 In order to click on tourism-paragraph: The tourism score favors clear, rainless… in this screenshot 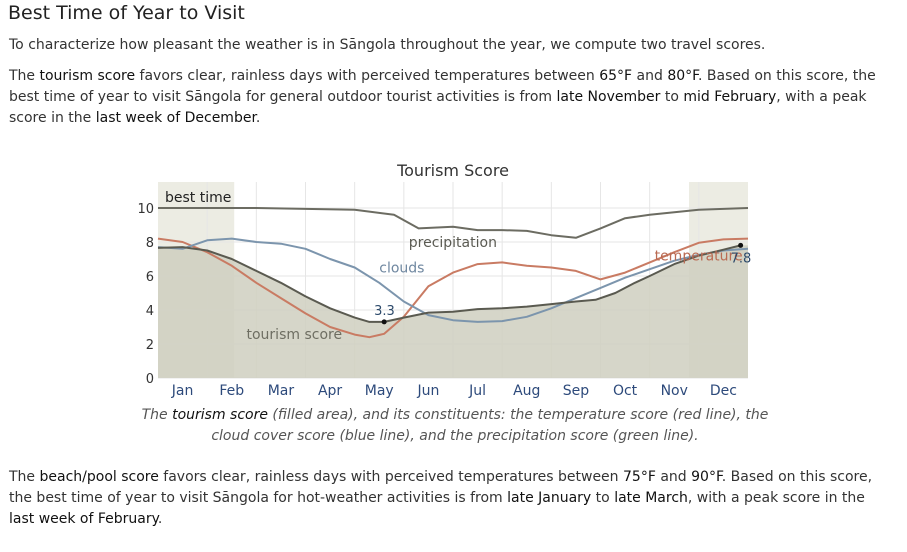, I will do `click(442, 97)`.